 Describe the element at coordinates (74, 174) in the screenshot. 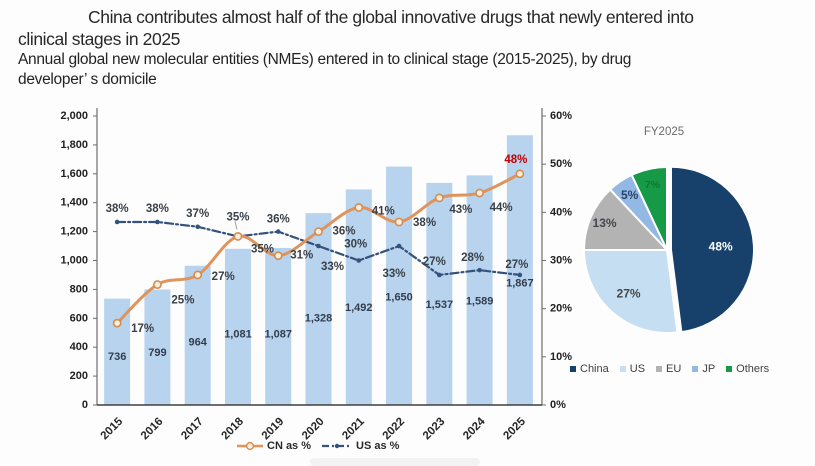

I see `left-axis-tick-label: 1,600` at that location.